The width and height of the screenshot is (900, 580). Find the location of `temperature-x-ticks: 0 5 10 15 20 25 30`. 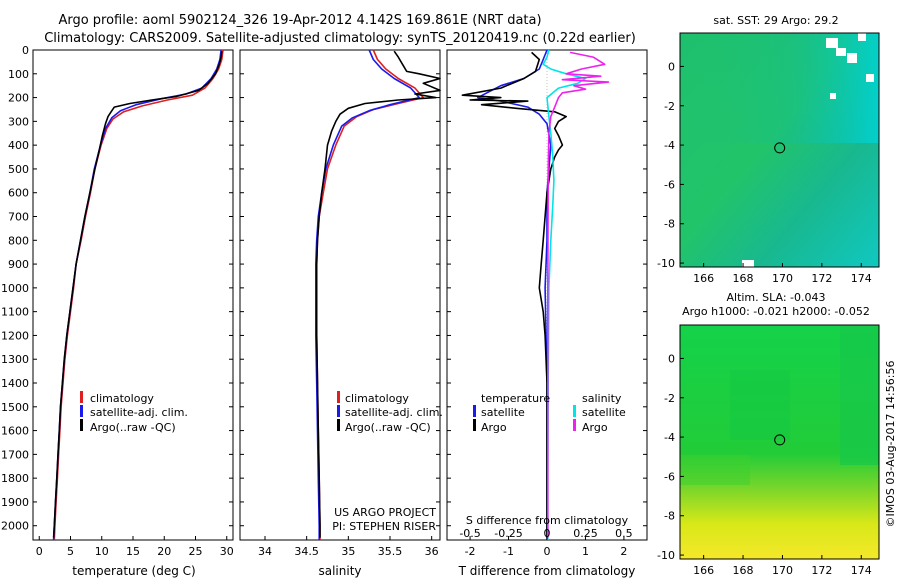

temperature-x-ticks: 0 5 10 15 20 25 30 is located at coordinates (135, 547).